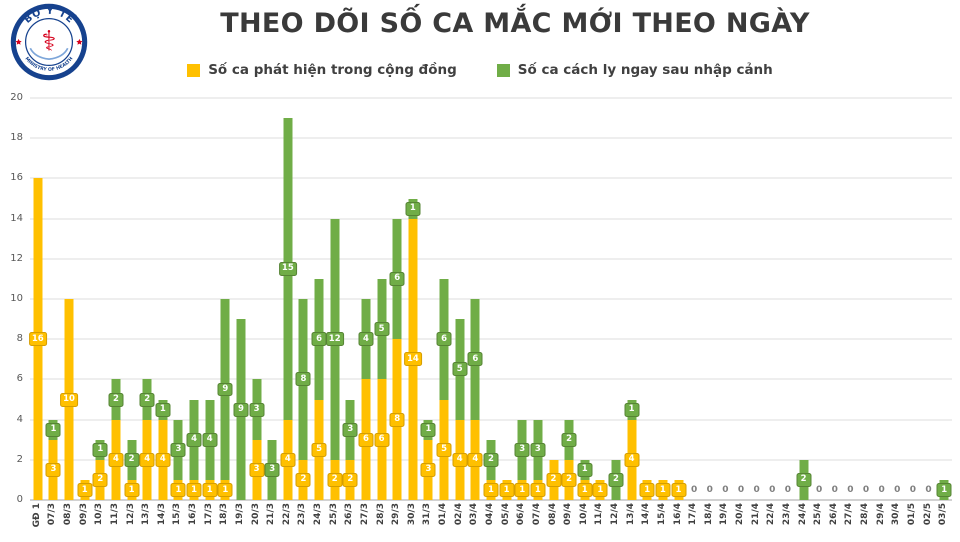 This screenshot has height=542, width=960. Describe the element at coordinates (411, 514) in the screenshot. I see `x-axis-label: 30/3` at that location.